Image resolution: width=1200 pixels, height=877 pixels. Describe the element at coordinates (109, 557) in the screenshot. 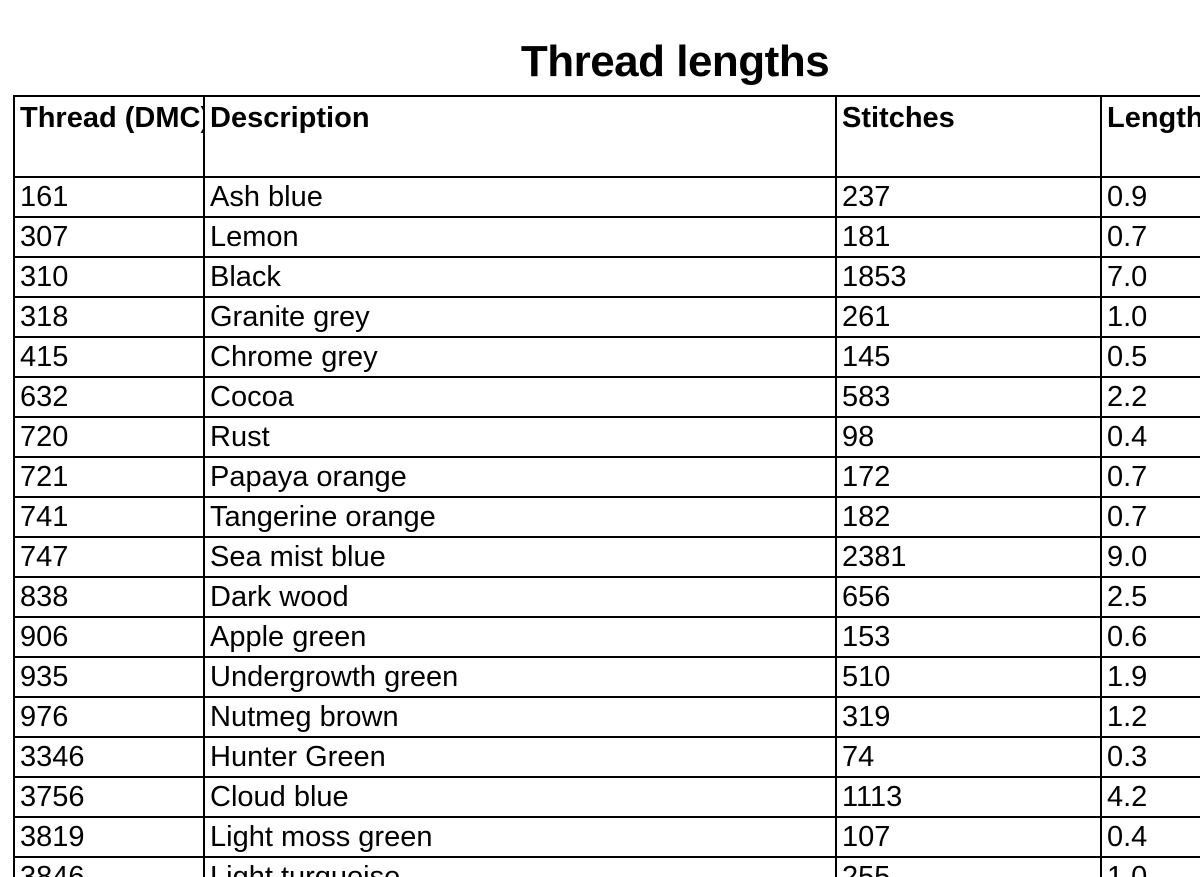

I see `cell-thread: 747` at that location.